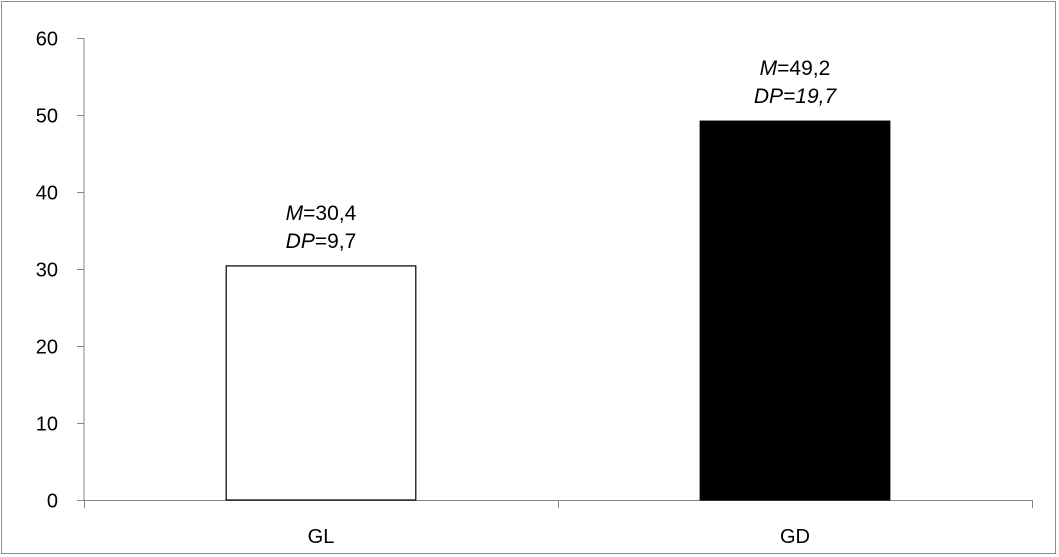 This screenshot has width=1059, height=557. What do you see at coordinates (47, 348) in the screenshot?
I see `y-tick-label: 20` at bounding box center [47, 348].